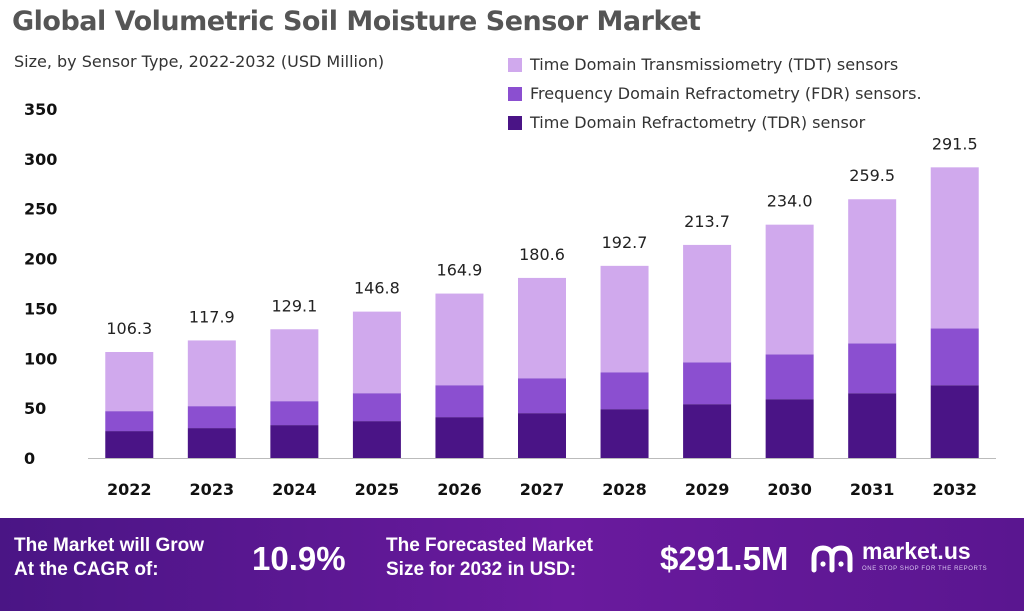 This screenshot has width=1024, height=611. Describe the element at coordinates (40, 209) in the screenshot. I see `y-tick-label: 250` at that location.